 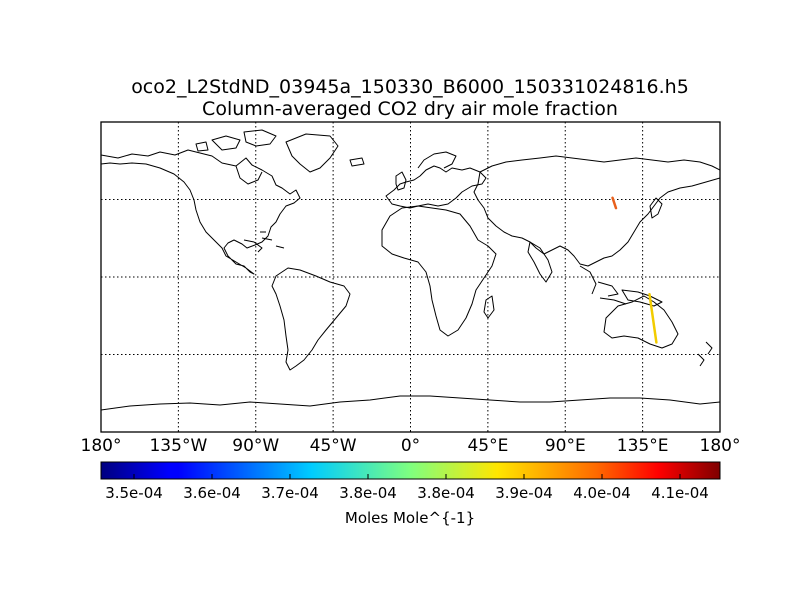 What do you see at coordinates (437, 160) in the screenshot?
I see `coastline-scandinavia` at bounding box center [437, 160].